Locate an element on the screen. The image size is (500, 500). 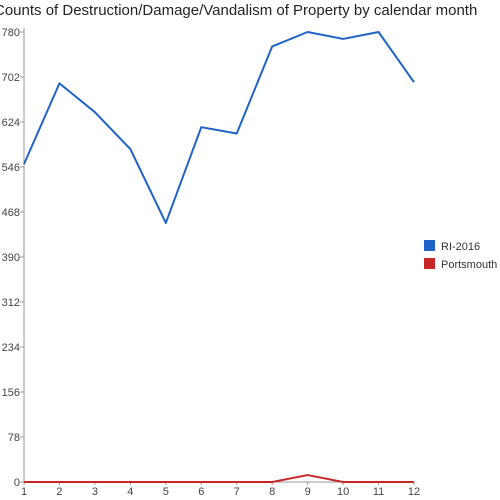
x-tick-label: 5 is located at coordinates (166, 492).